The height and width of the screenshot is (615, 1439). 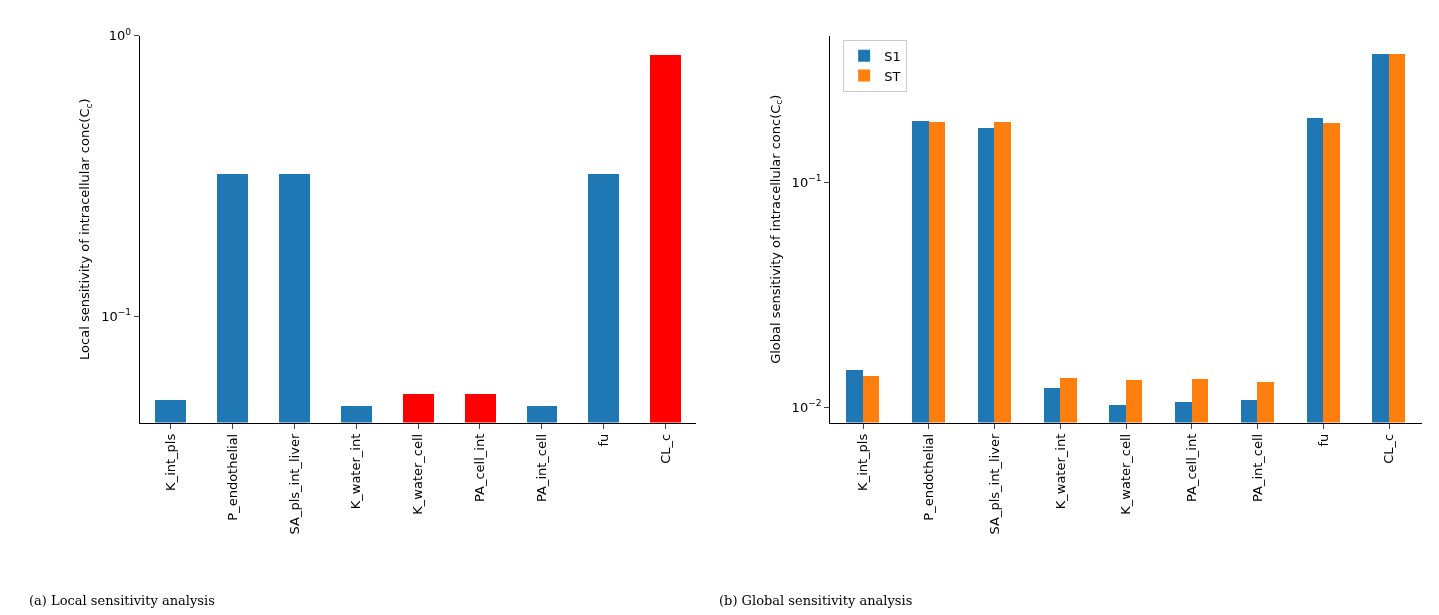 What do you see at coordinates (892, 56) in the screenshot?
I see `legend-label: S1` at bounding box center [892, 56].